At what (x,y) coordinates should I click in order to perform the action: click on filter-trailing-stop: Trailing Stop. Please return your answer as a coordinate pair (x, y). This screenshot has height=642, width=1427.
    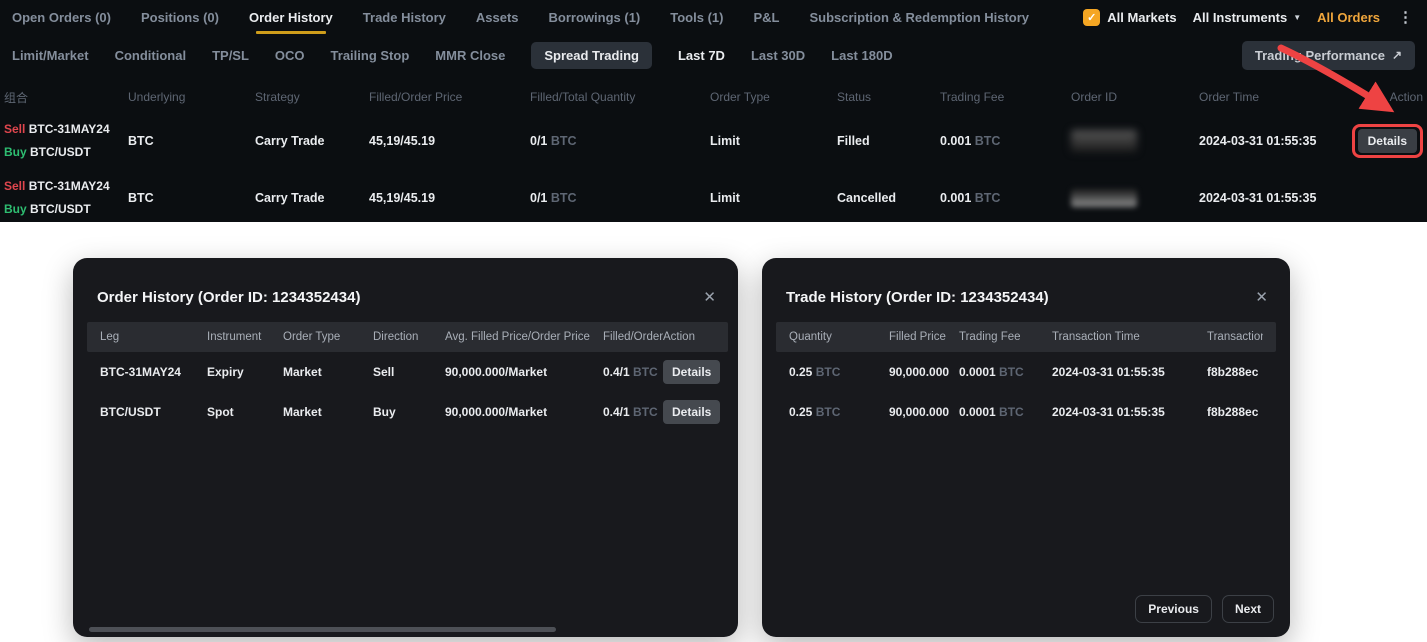
    Looking at the image, I should click on (370, 55).